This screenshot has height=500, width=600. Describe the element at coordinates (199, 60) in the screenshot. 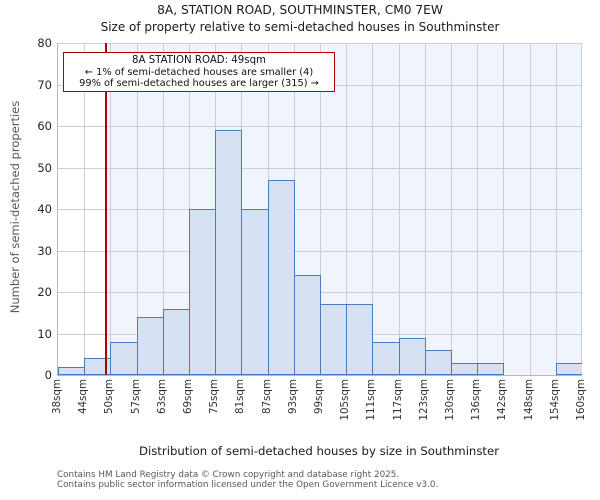

I see `annotation-line-1: 8A STATION ROAD: 49sqm` at that location.